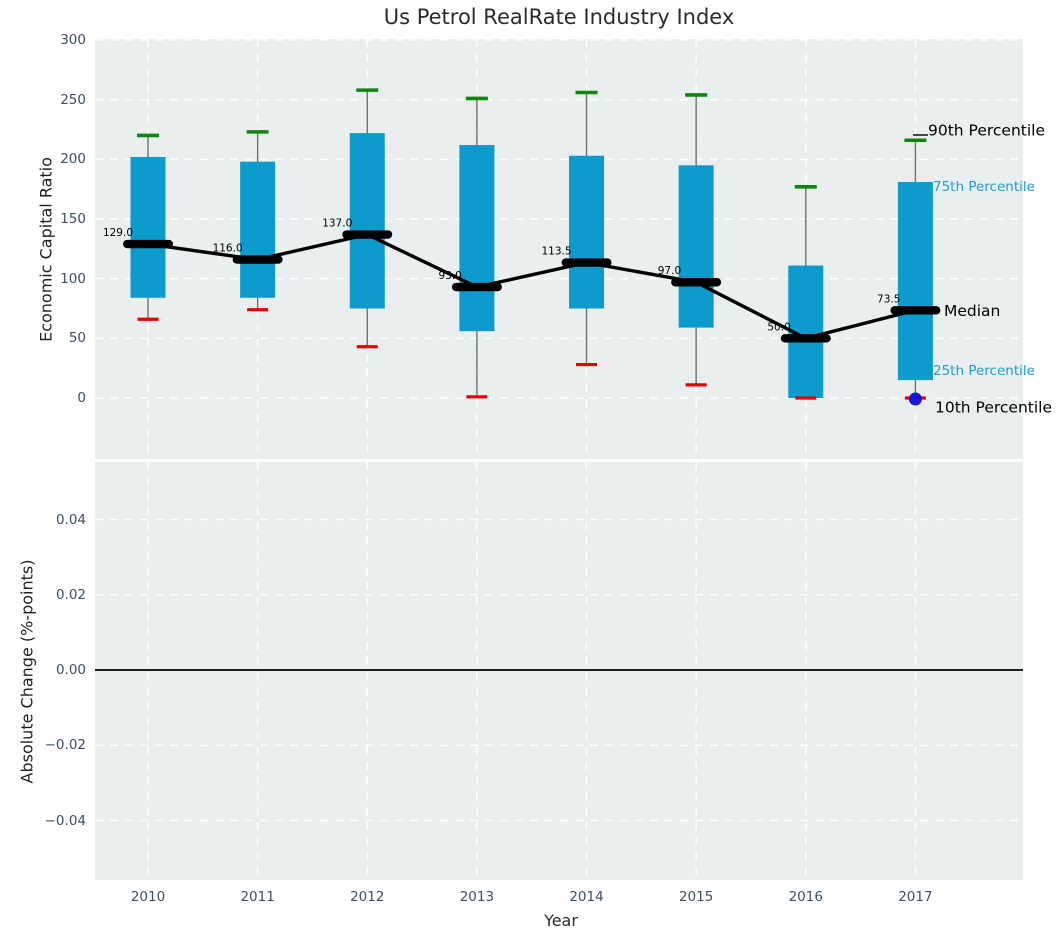  Describe the element at coordinates (476, 287) in the screenshot. I see `median-bar-2013` at that location.